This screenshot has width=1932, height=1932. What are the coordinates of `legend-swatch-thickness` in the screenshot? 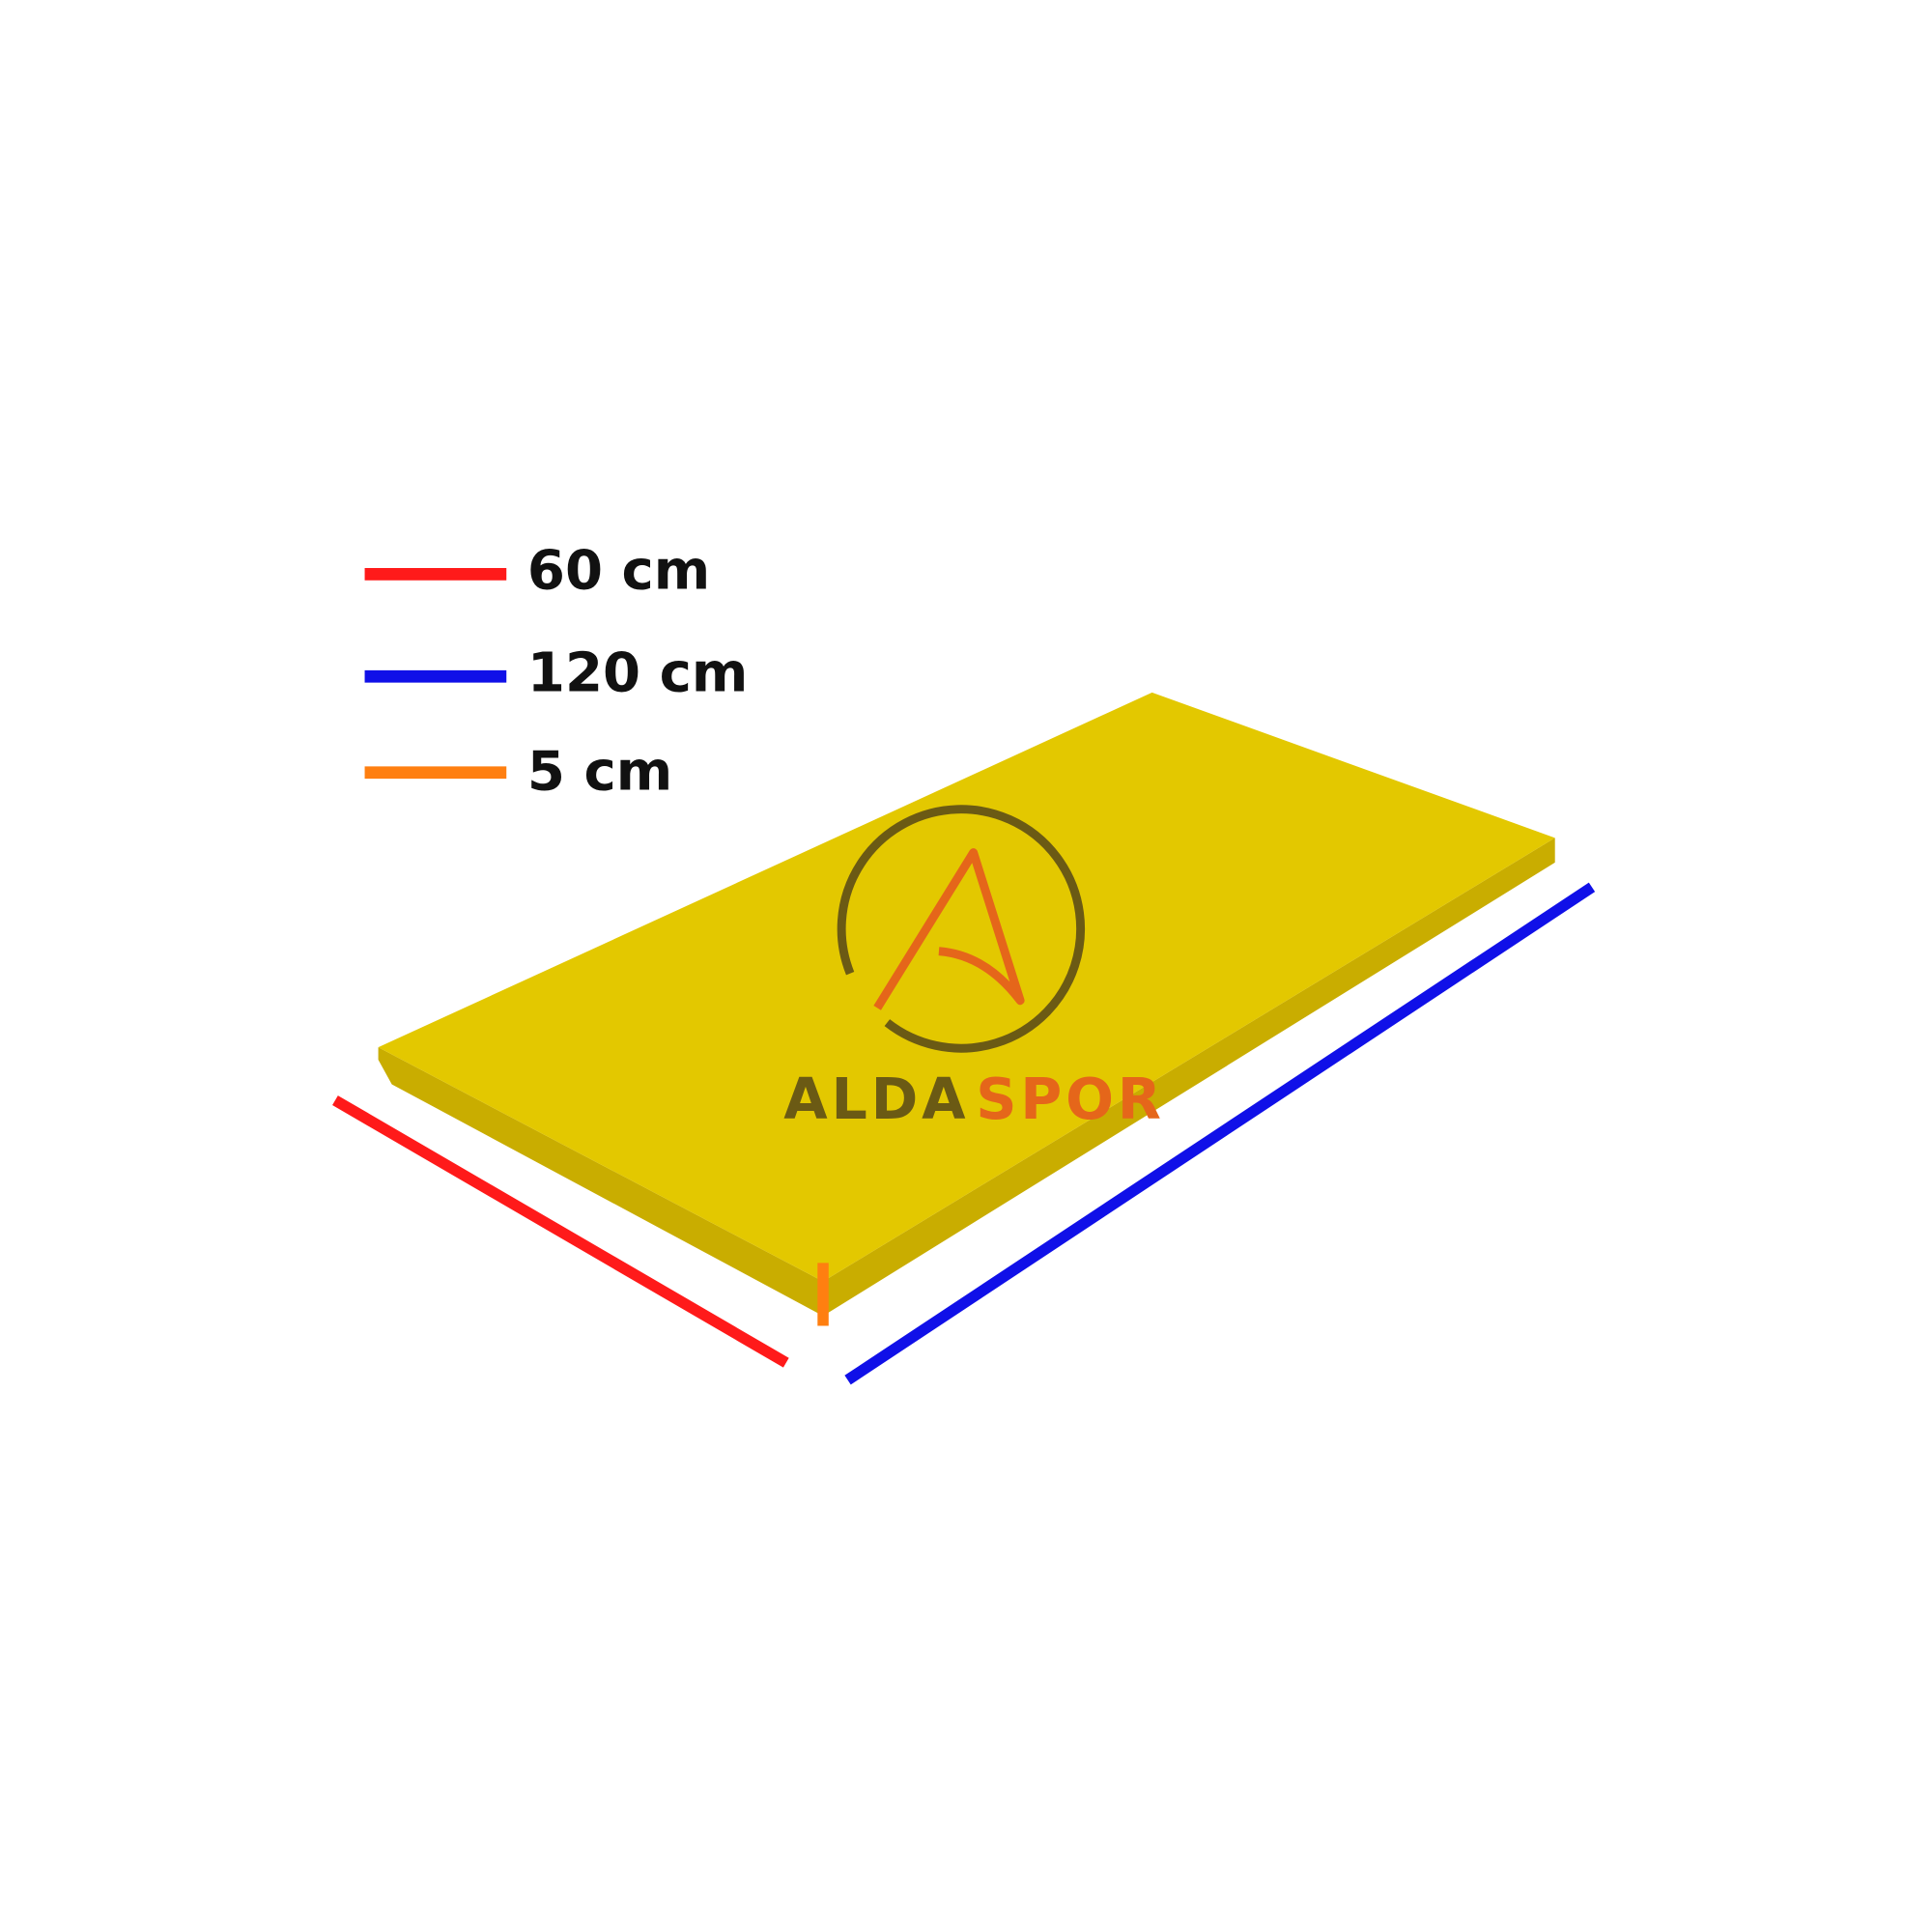 It's located at (435, 773).